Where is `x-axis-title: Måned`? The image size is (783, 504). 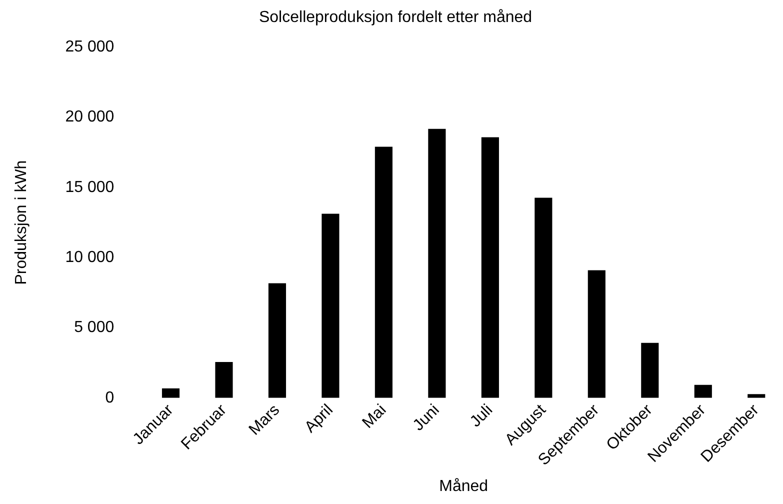 x-axis-title: Måned is located at coordinates (463, 486).